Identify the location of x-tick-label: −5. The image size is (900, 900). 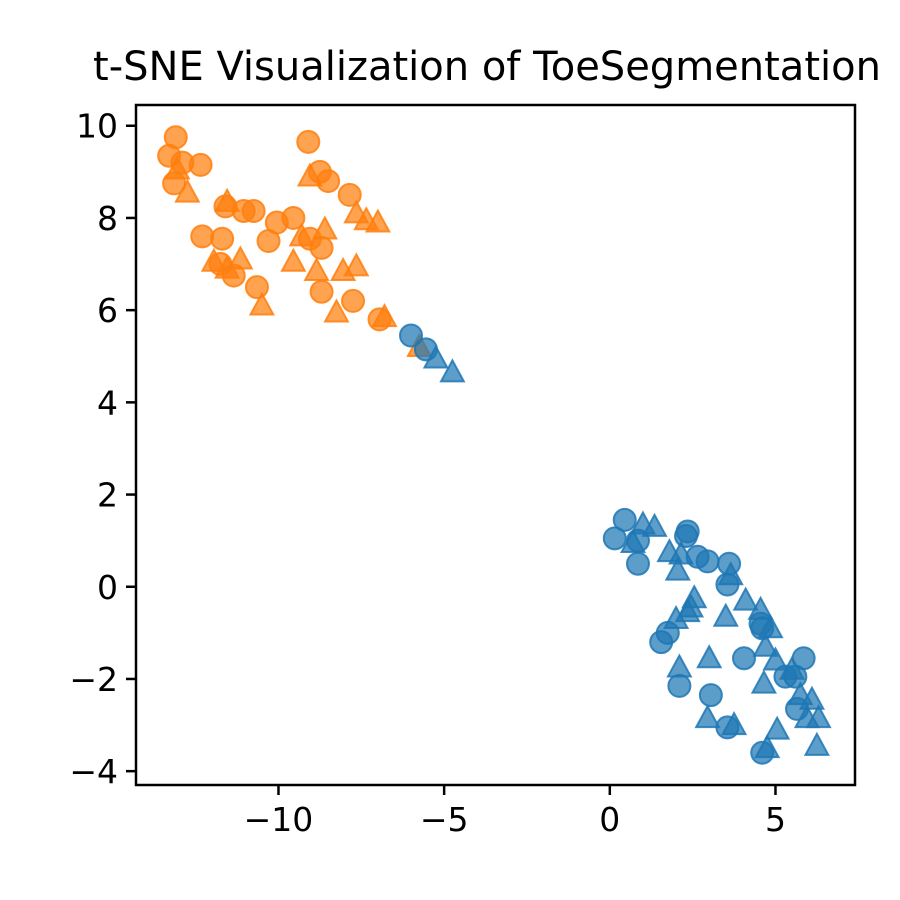
(444, 819).